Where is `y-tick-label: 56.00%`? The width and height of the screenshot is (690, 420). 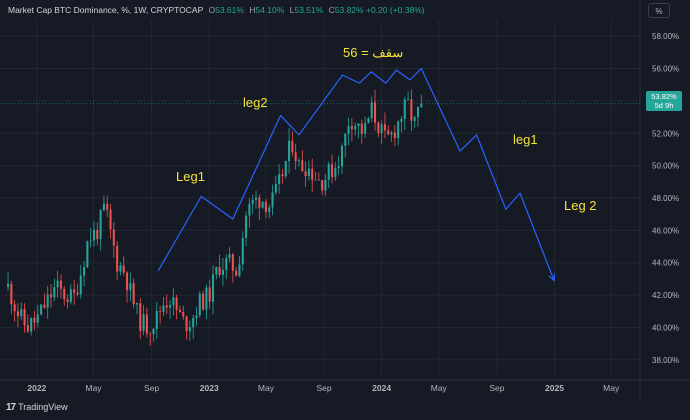
y-tick-label: 56.00% is located at coordinates (665, 69).